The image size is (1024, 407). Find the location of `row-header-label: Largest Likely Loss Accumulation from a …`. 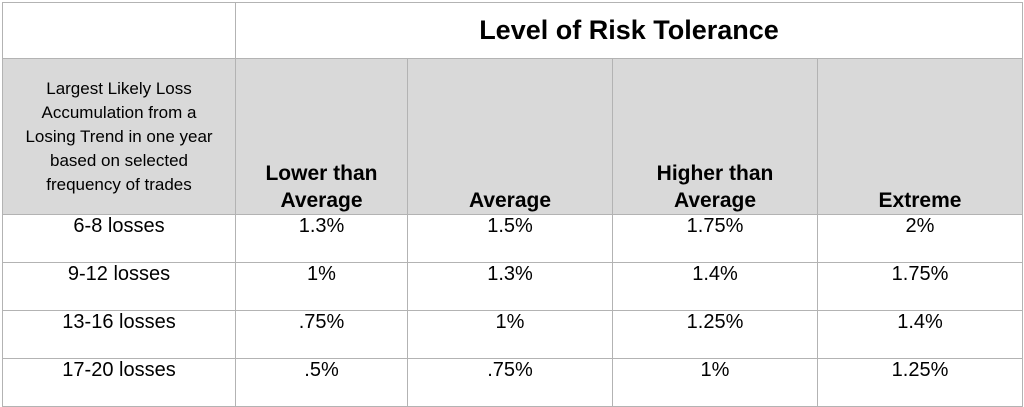

row-header-label: Largest Likely Loss Accumulation from a … is located at coordinates (119, 136).